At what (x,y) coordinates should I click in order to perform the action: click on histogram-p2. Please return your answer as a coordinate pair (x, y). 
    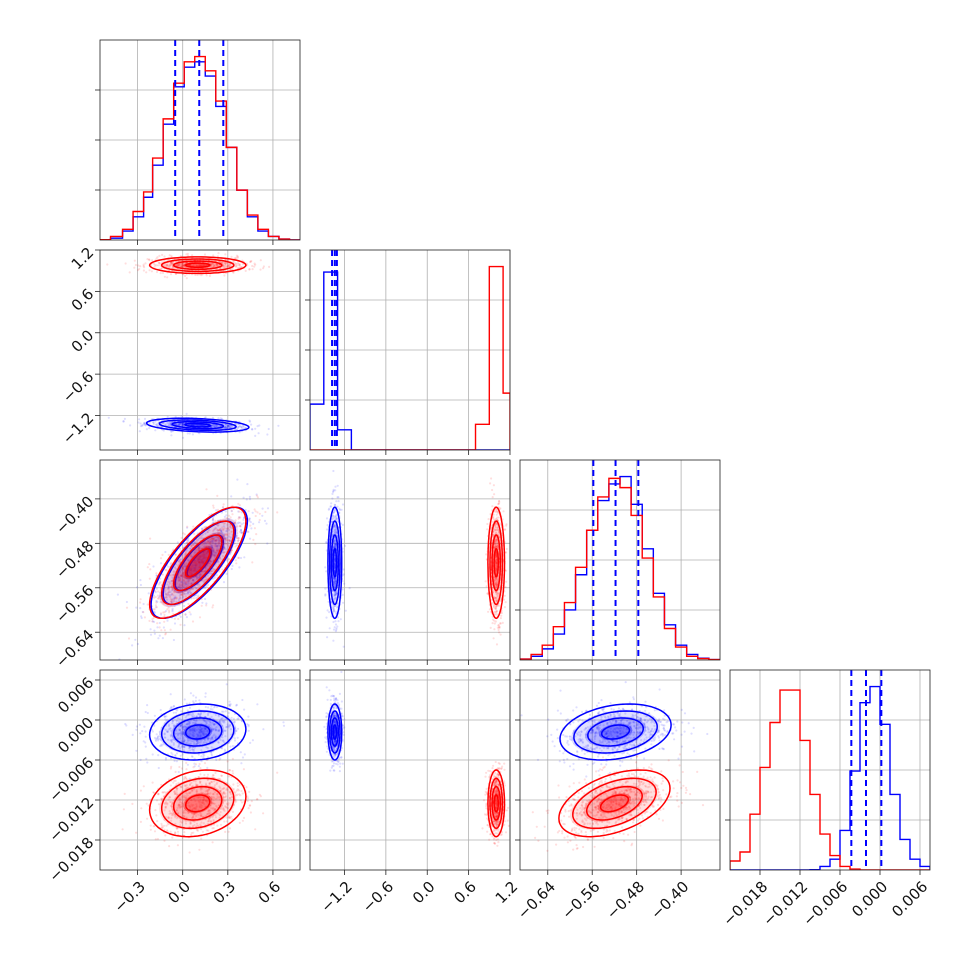
    Looking at the image, I should click on (618, 562).